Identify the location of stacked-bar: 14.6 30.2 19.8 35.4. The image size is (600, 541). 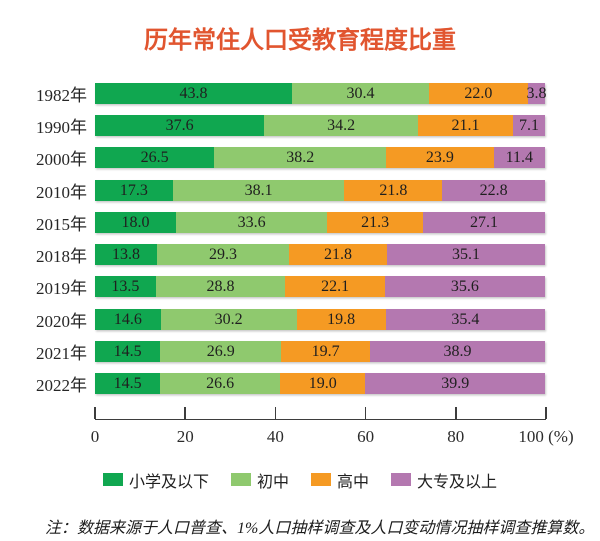
(320, 319).